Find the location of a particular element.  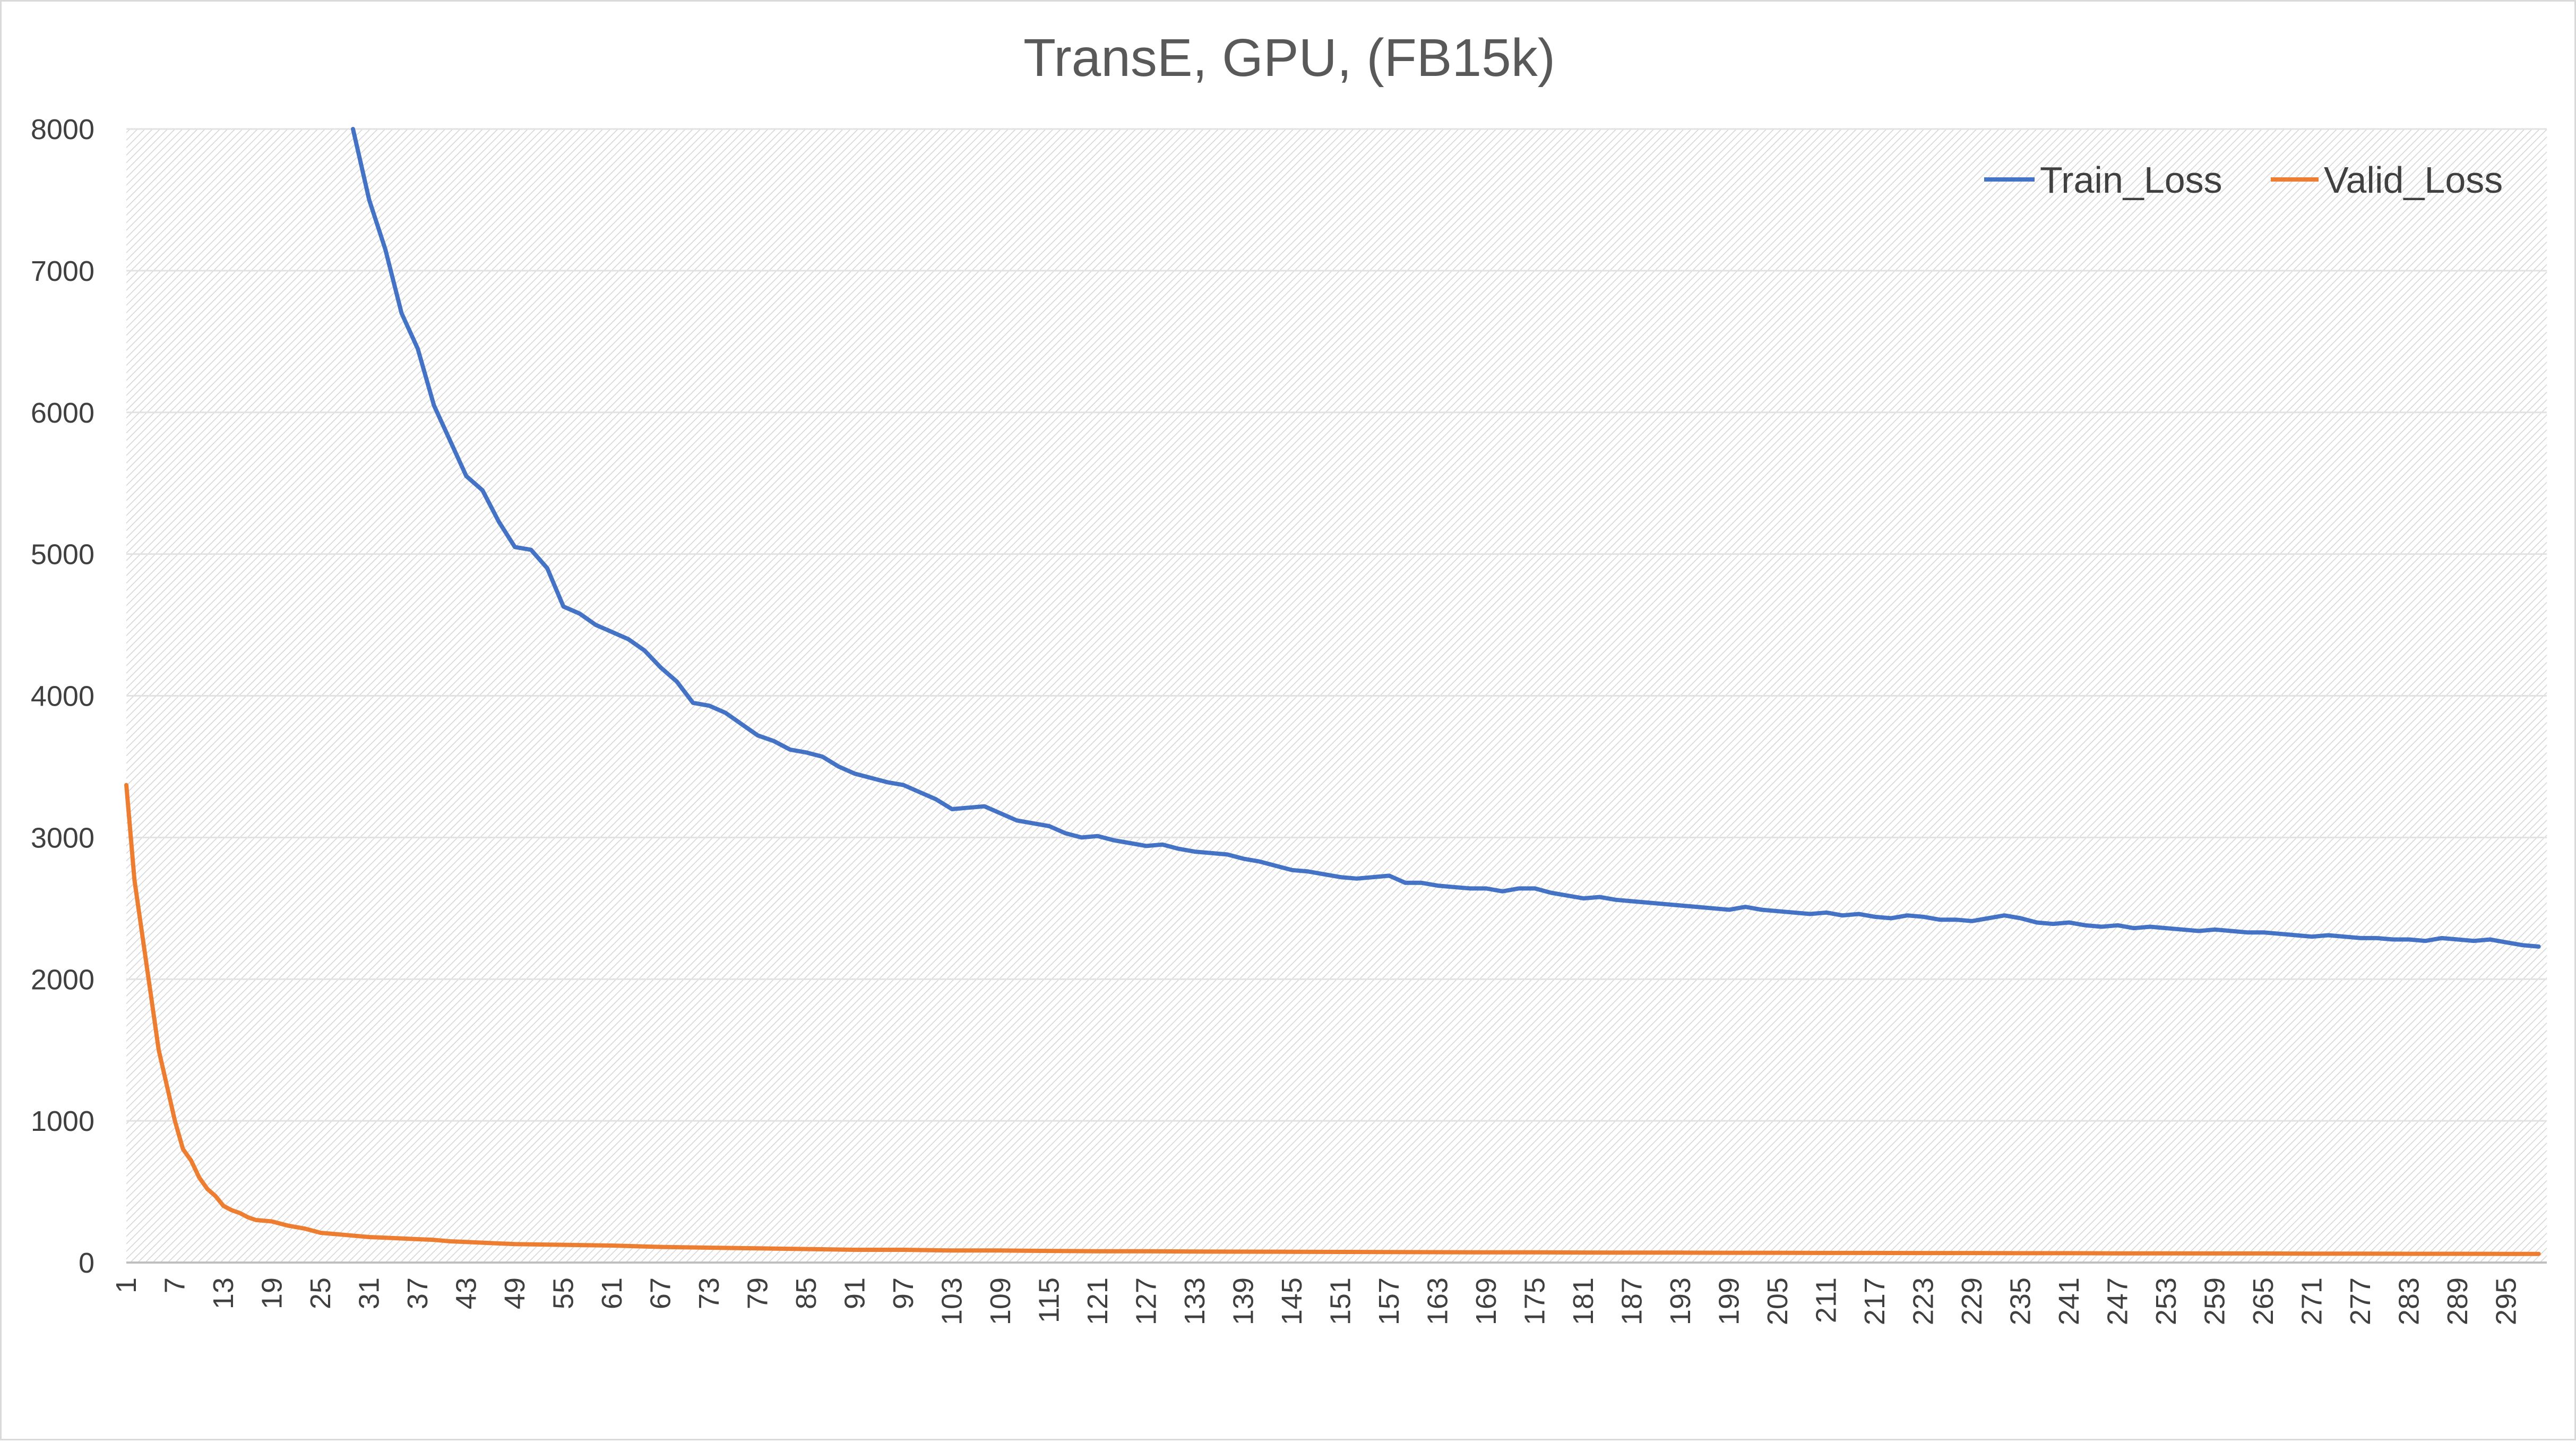

x-tick-label: 283 is located at coordinates (2409, 1301).